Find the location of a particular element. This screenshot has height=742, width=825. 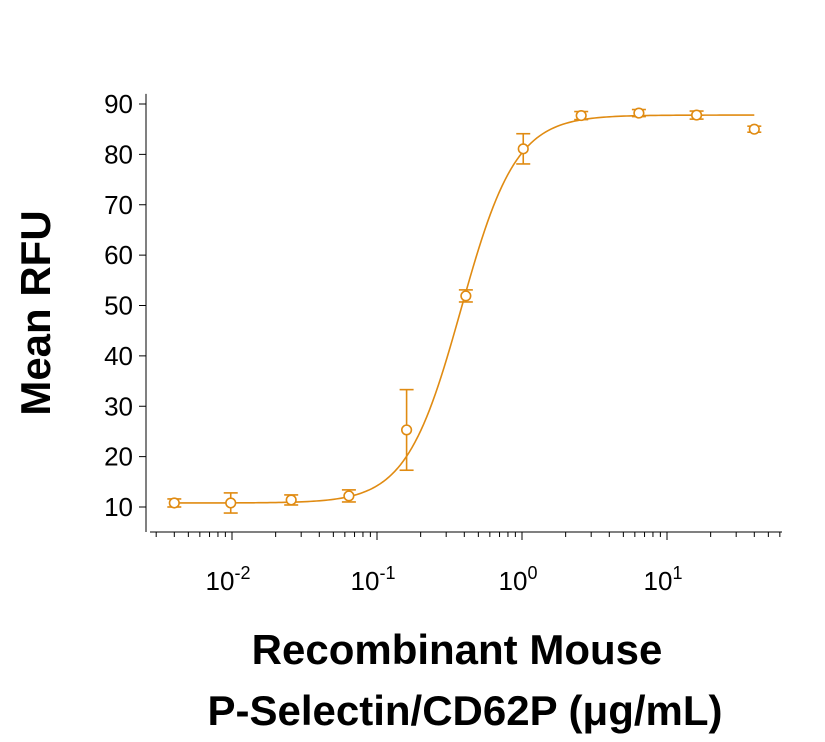

y-tick-label: 20 is located at coordinates (118, 457).